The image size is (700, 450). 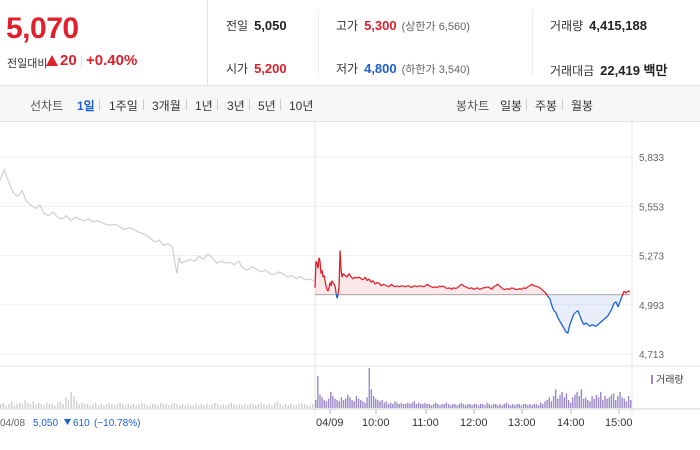 I want to click on tab-daily-candle: 일봉, so click(x=511, y=106).